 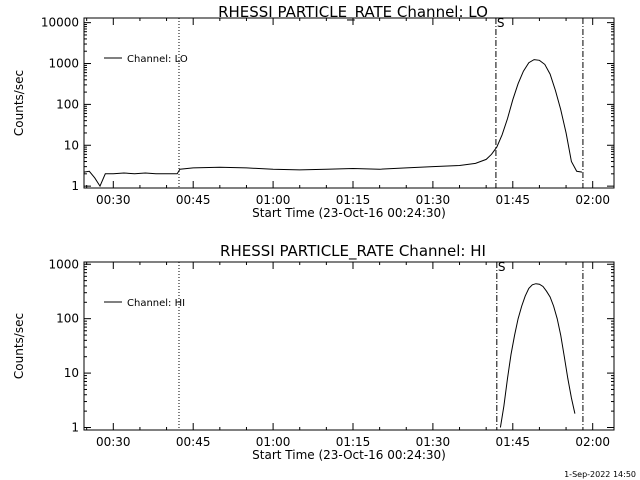 I want to click on chart-title: RHESSI PARTICLE_RATE Channel: HI, so click(x=353, y=251).